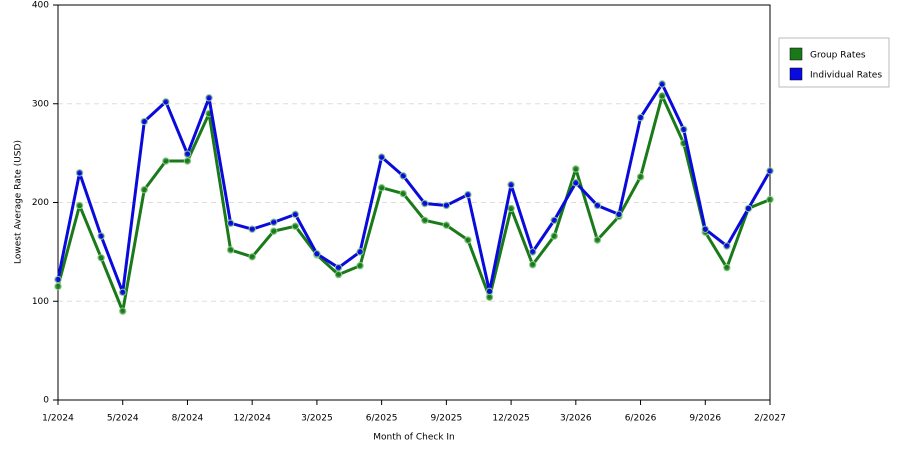 The width and height of the screenshot is (900, 450). What do you see at coordinates (123, 419) in the screenshot?
I see `x-tick-label: 5/2024` at bounding box center [123, 419].